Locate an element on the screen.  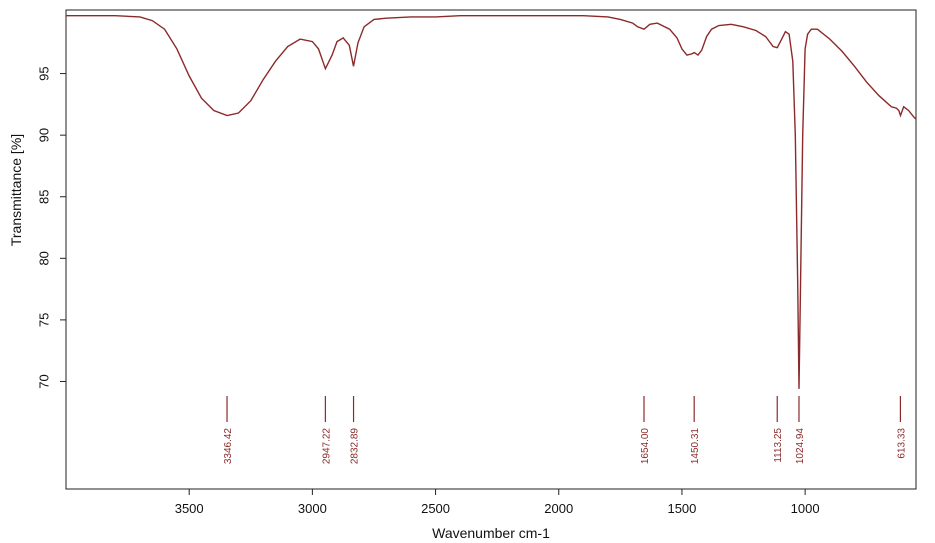
y-tick-label: 95 is located at coordinates (44, 73).